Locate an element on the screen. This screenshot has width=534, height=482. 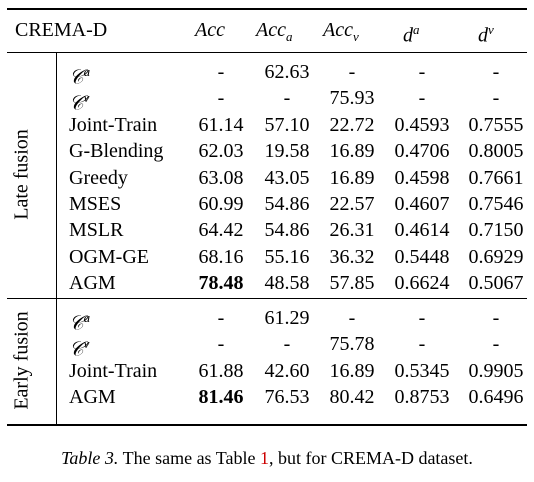
bottom-rule is located at coordinates (267, 425).